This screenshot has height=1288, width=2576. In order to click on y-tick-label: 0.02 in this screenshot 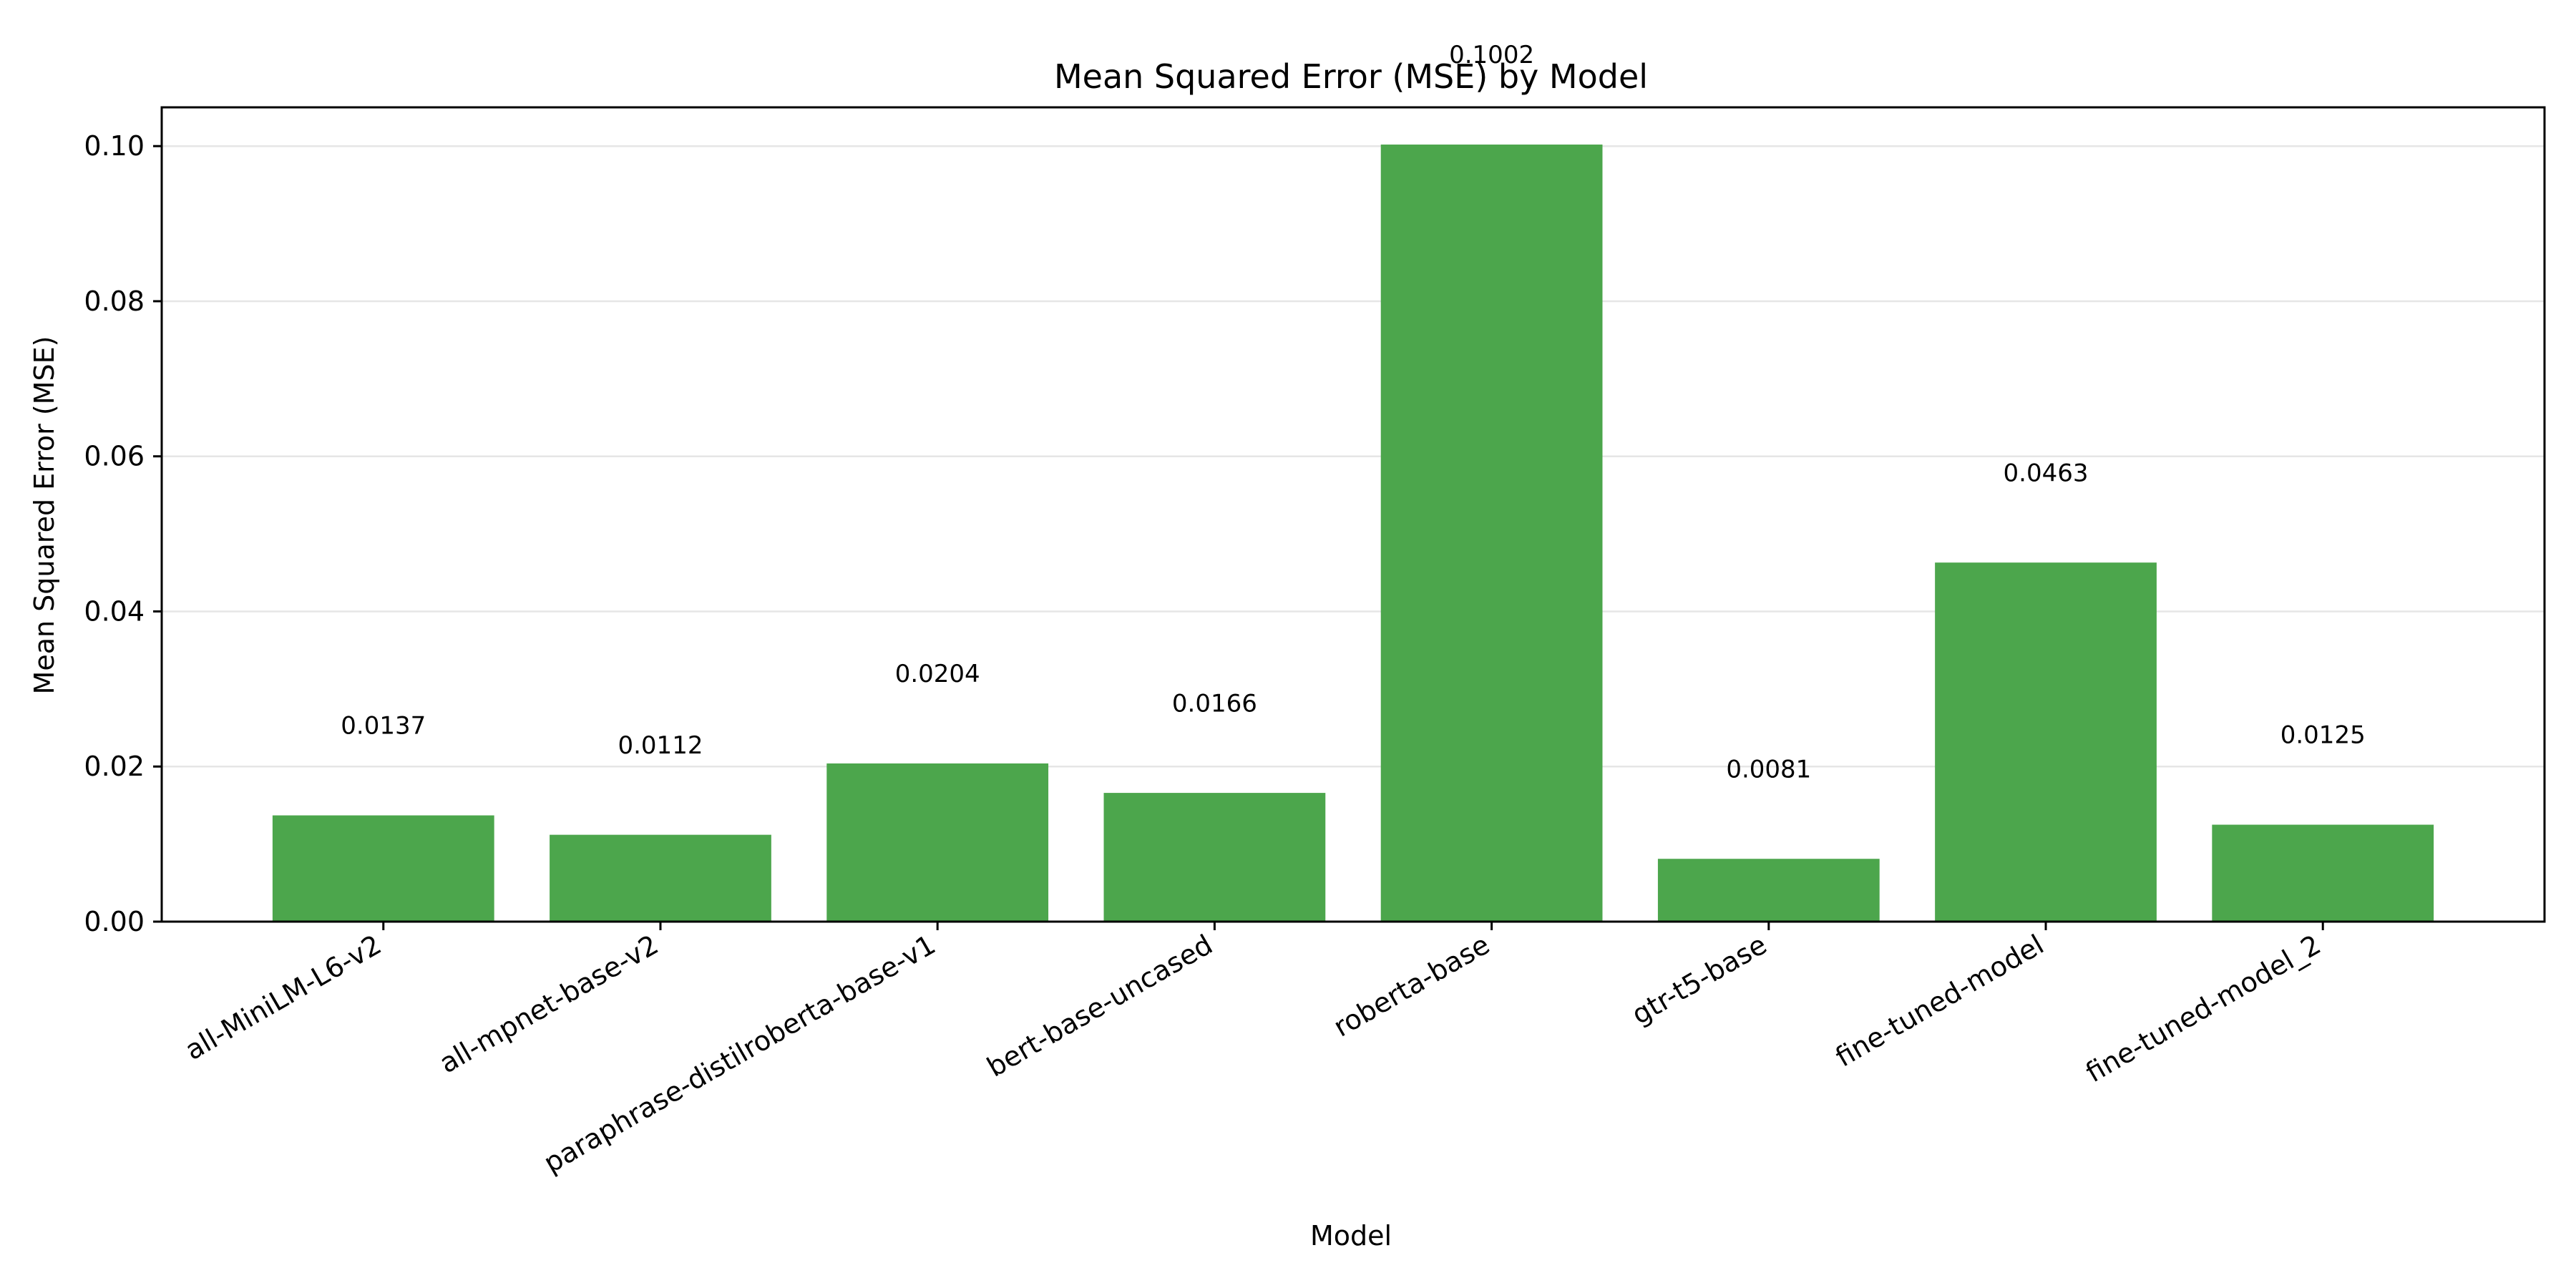, I will do `click(114, 766)`.